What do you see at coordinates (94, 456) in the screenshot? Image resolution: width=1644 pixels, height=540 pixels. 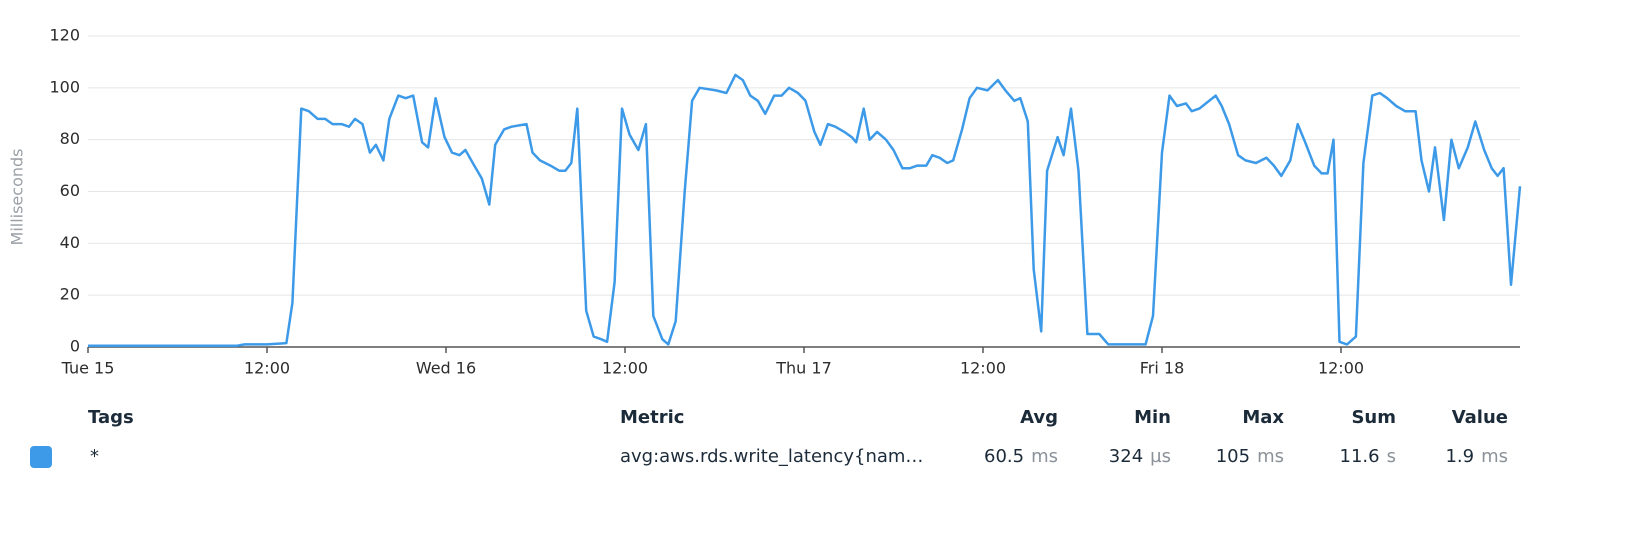 I see `legend-tag: *` at bounding box center [94, 456].